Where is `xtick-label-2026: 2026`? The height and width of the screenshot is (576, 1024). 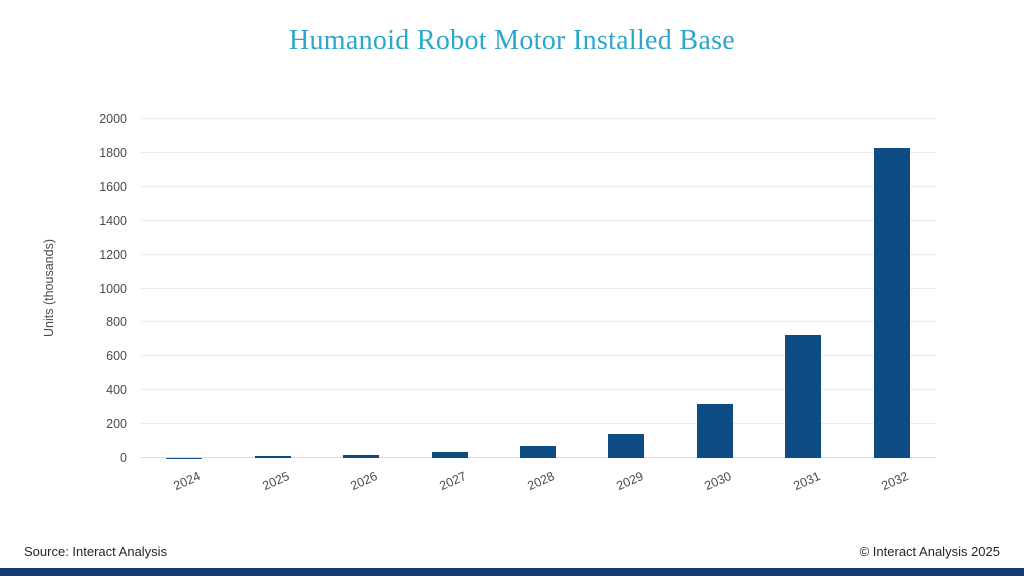
xtick-label-2026: 2026 is located at coordinates (364, 481).